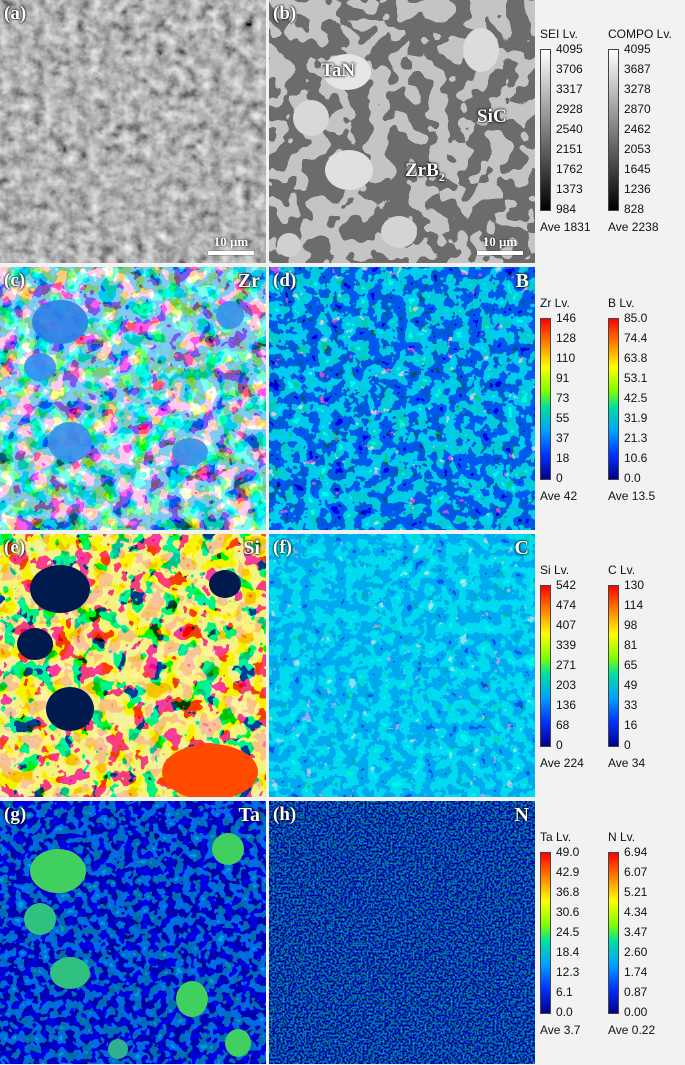 The image size is (685, 1065). I want to click on compo-micrograph, so click(402, 131).